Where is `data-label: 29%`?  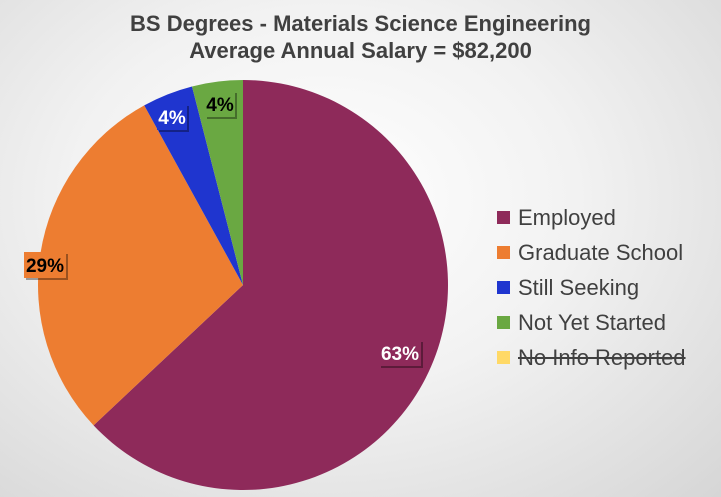 data-label: 29% is located at coordinates (46, 266).